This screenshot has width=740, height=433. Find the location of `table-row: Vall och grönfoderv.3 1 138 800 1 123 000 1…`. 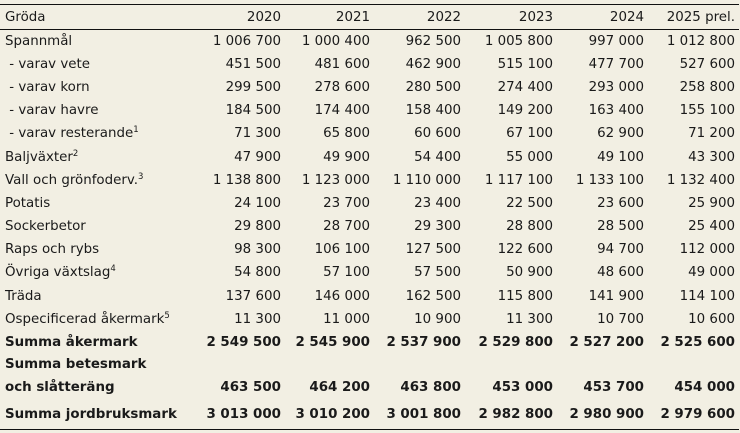

table-row: Vall och grönfoderv.3 1 138 800 1 123 000 1… is located at coordinates (369, 180).